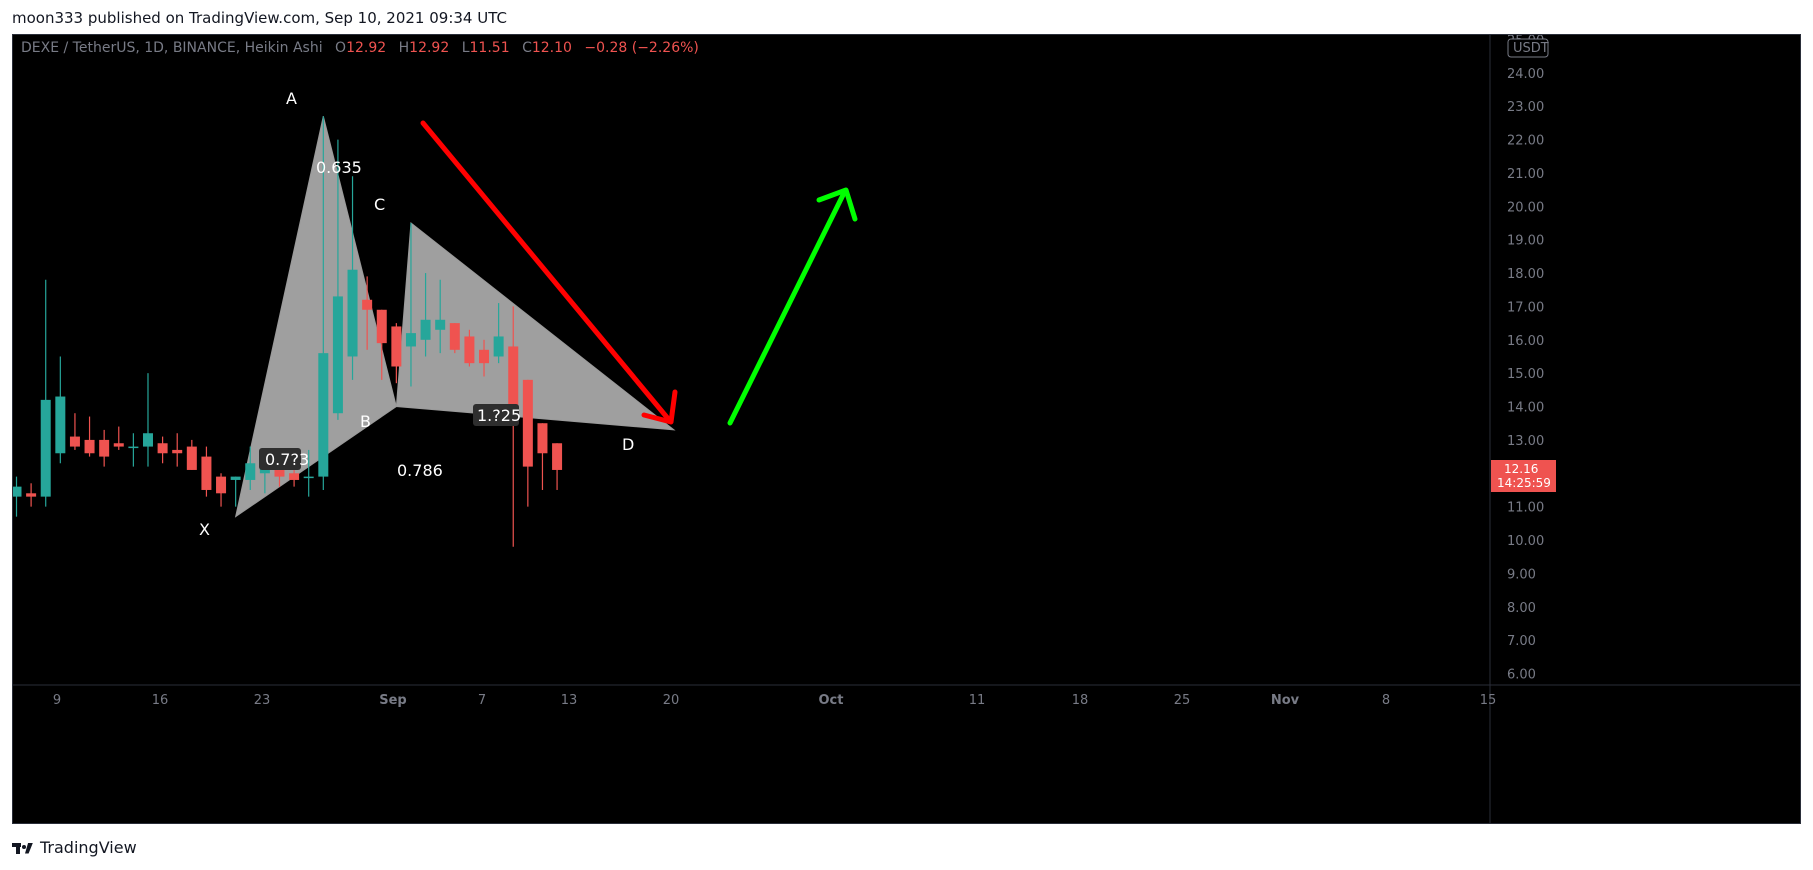 The image size is (1813, 870). Describe the element at coordinates (671, 700) in the screenshot. I see `time-tick: 20` at that location.